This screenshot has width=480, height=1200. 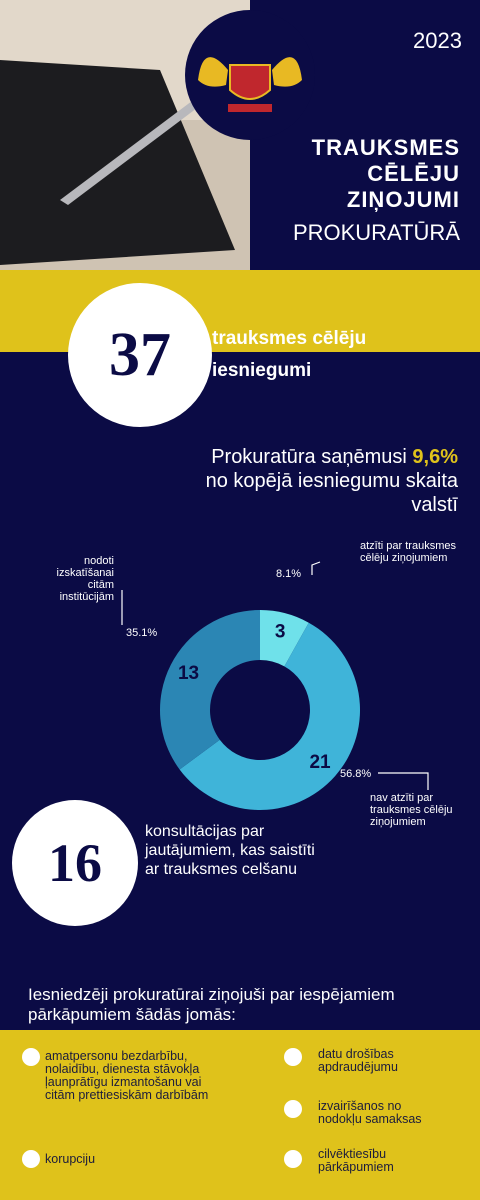 I want to click on slice-category: atzīti par trauksmes cēlēju ziņojumiem, so click(x=408, y=552).